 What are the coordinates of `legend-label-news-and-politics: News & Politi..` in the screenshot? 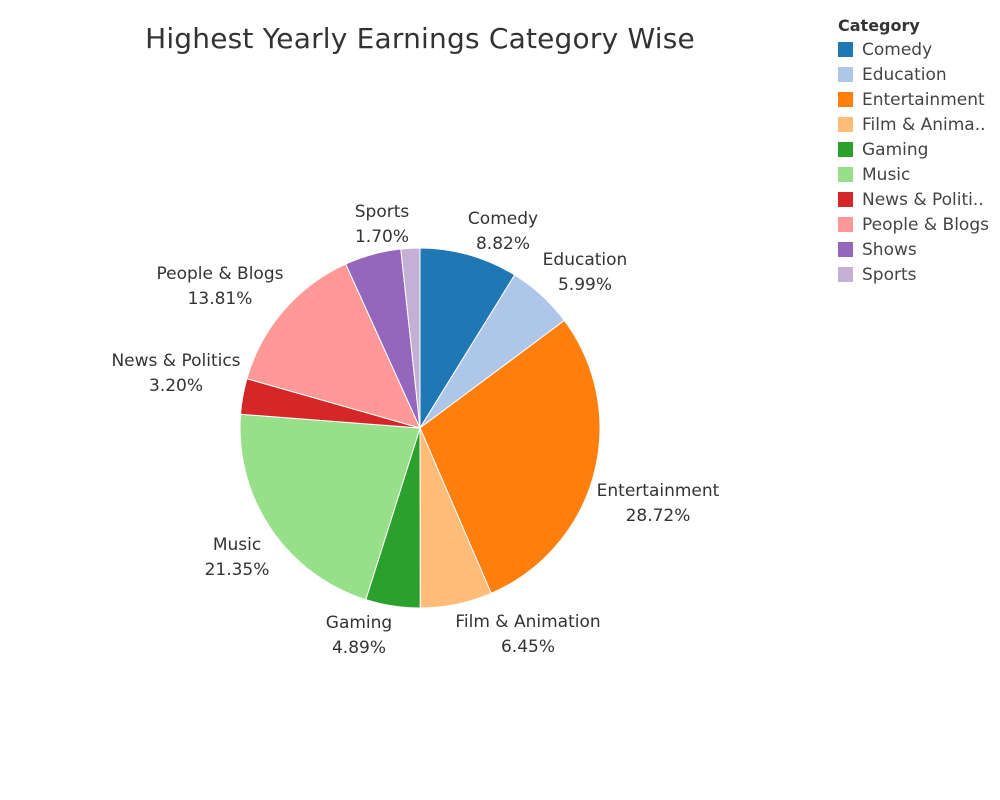 It's located at (923, 199).